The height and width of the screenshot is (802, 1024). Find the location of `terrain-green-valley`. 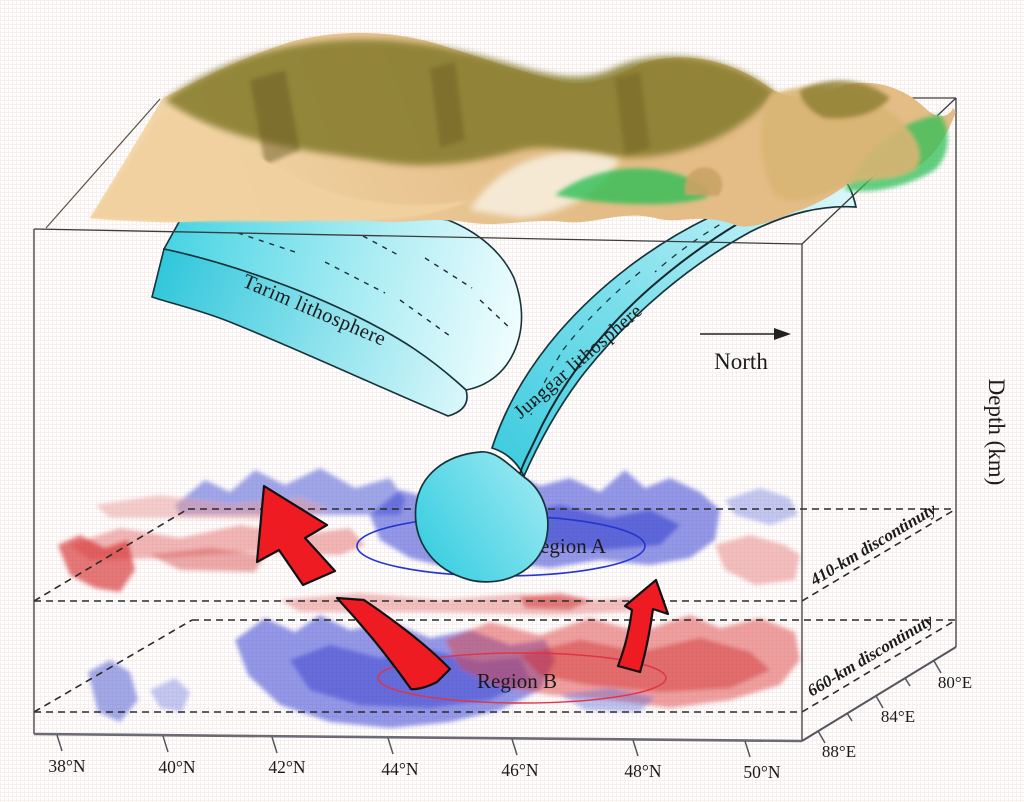

terrain-green-valley is located at coordinates (632, 186).